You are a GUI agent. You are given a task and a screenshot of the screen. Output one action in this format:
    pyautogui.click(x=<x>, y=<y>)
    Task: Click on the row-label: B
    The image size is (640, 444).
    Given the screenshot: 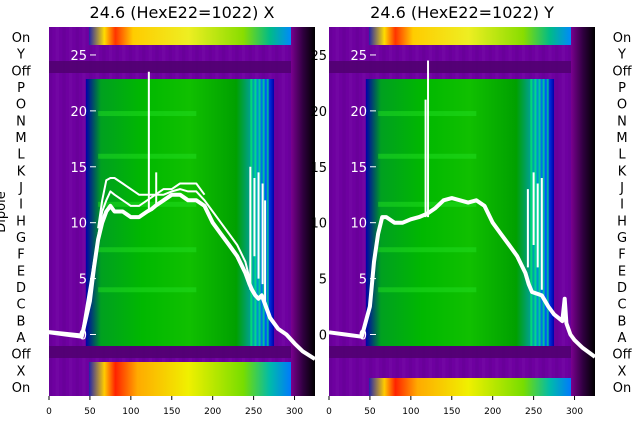 What is the action you would take?
    pyautogui.click(x=622, y=321)
    